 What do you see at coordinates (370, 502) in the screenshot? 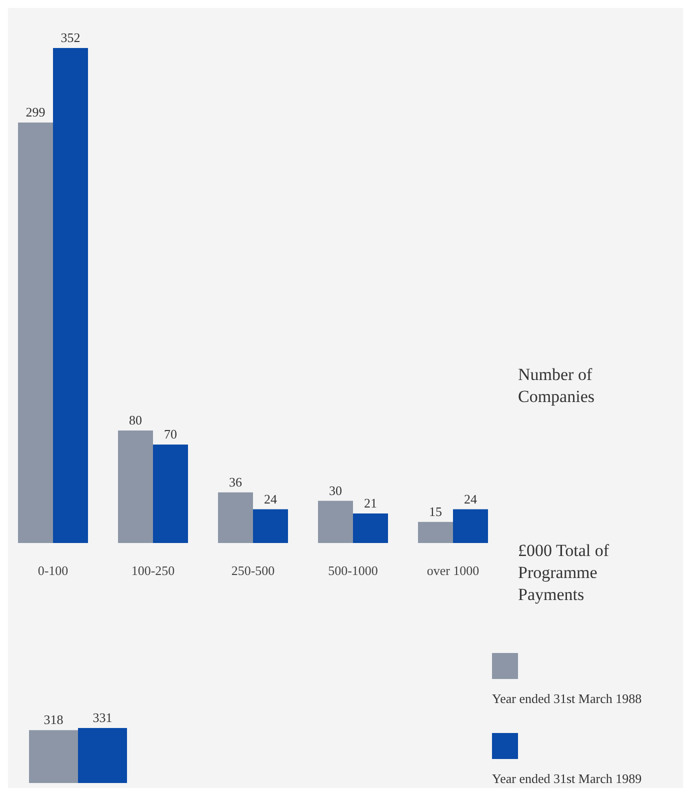
I see `data-label: 21` at bounding box center [370, 502].